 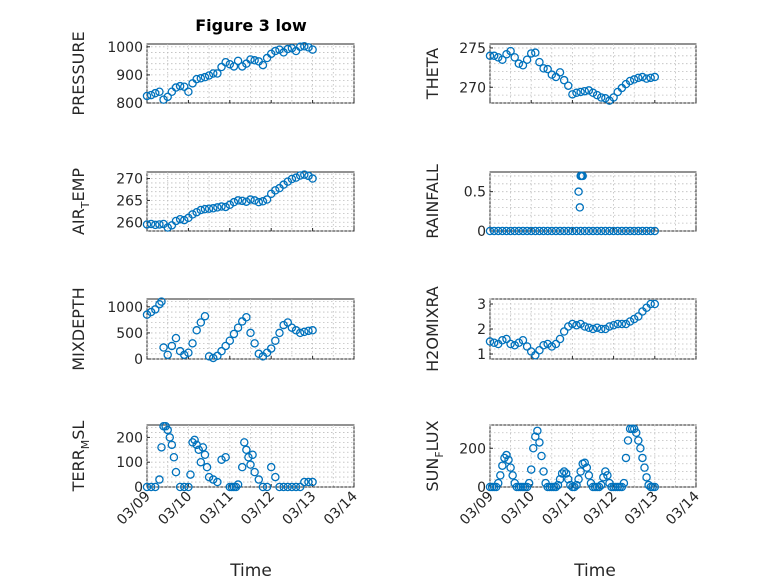 I want to click on y-tick-label: 270, so click(x=472, y=88).